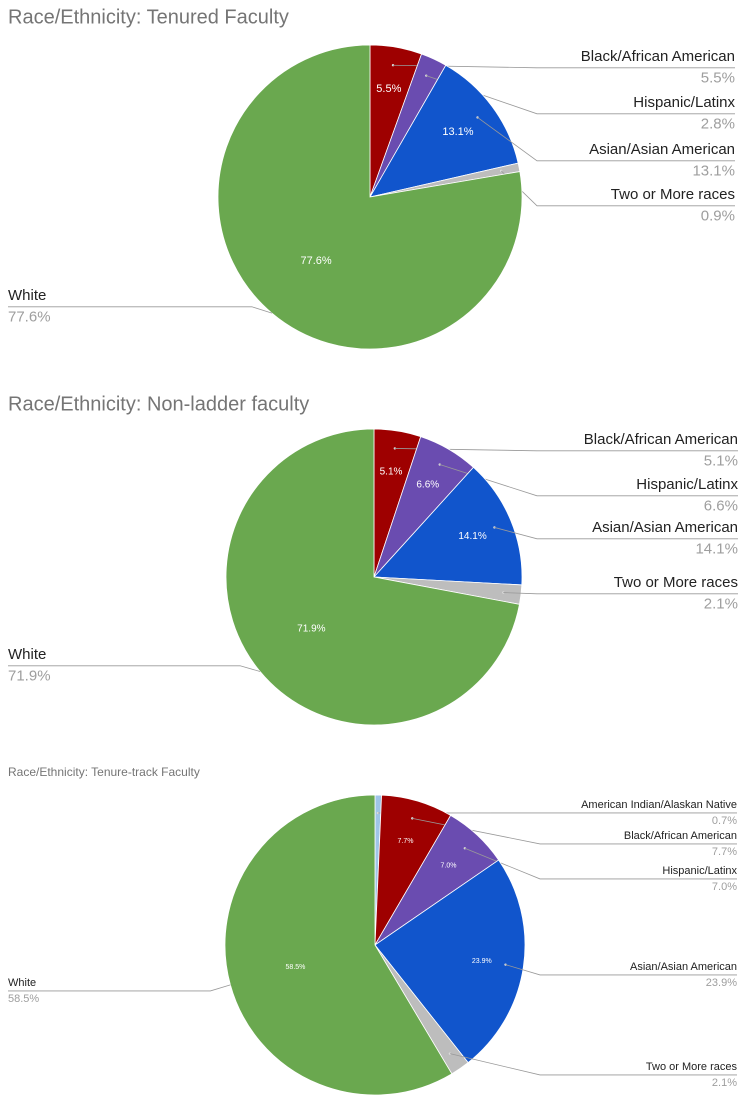  Describe the element at coordinates (406, 841) in the screenshot. I see `slice-label: 7.7%` at that location.